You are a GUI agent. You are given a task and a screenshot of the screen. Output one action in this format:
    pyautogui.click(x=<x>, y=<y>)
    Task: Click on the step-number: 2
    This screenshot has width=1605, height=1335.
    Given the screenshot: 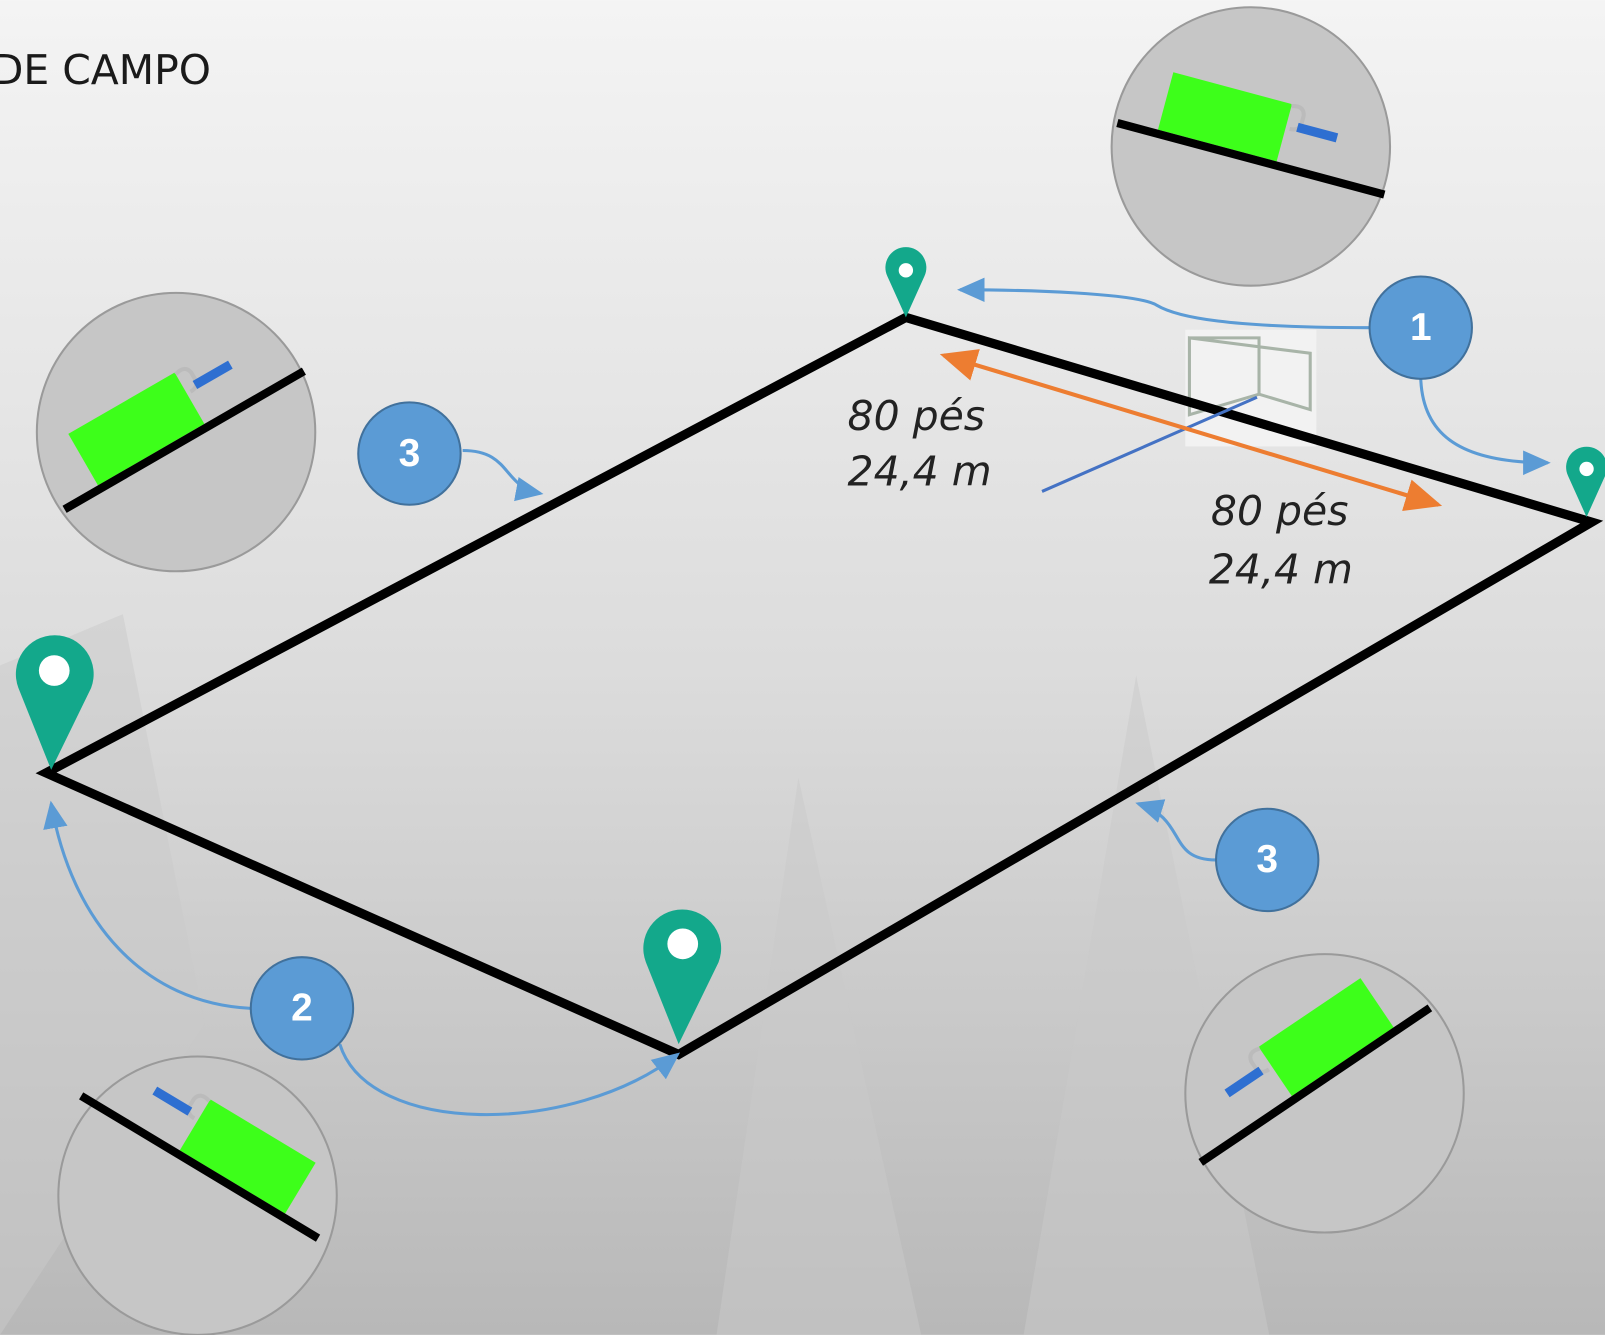 What is the action you would take?
    pyautogui.click(x=302, y=1008)
    